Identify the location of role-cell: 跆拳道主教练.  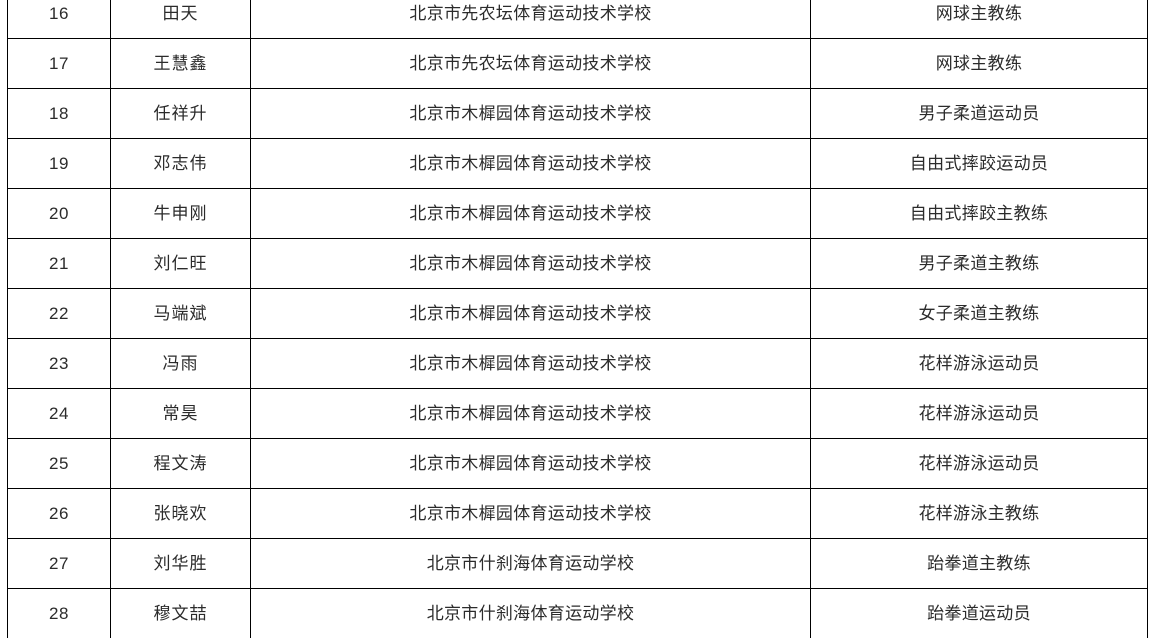
(979, 563).